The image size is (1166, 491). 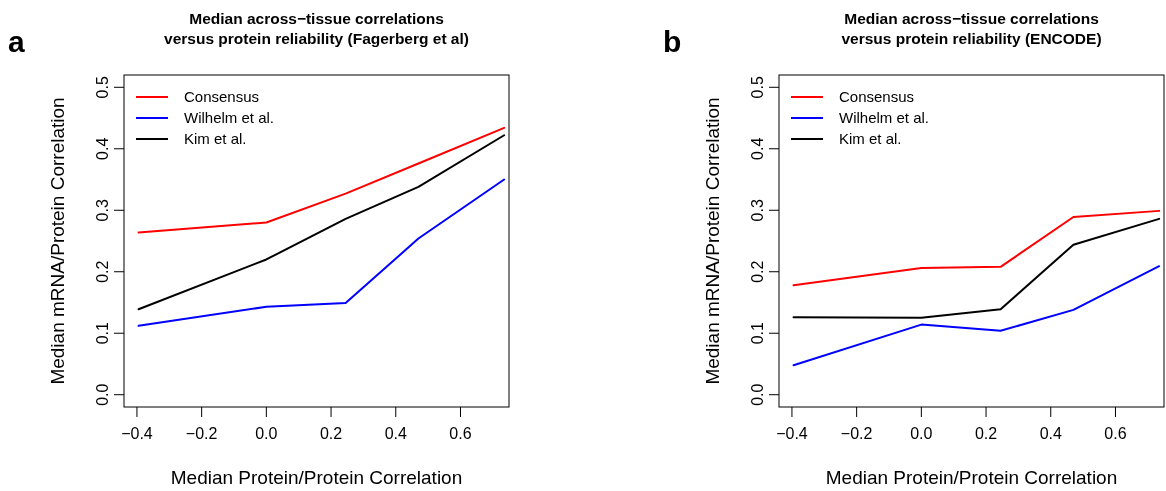 I want to click on text: b, so click(x=672, y=41).